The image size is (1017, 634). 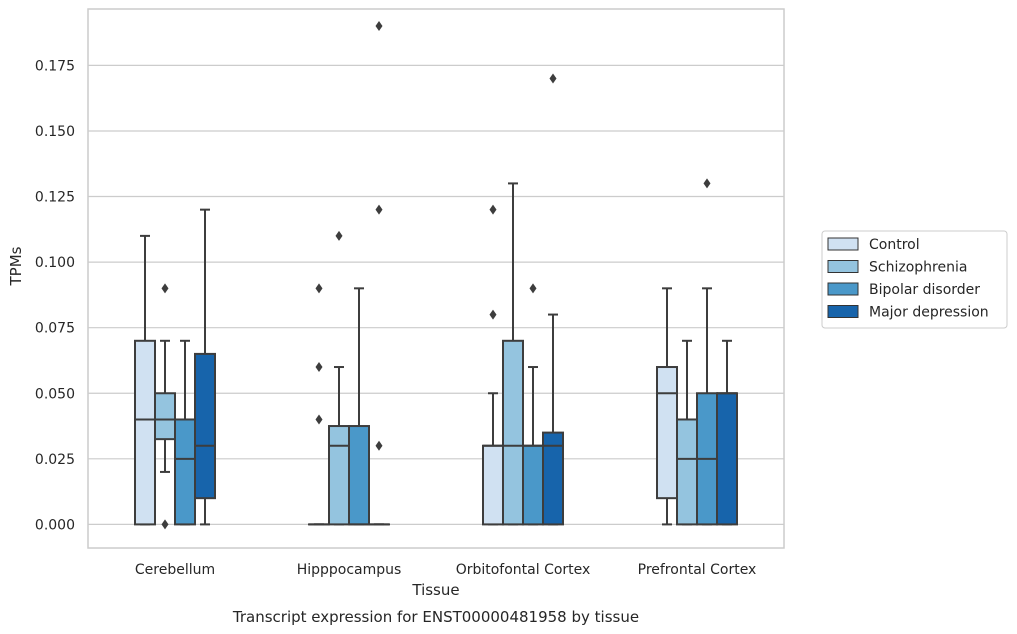 What do you see at coordinates (55, 263) in the screenshot?
I see `y-tick-label: 0.100` at bounding box center [55, 263].